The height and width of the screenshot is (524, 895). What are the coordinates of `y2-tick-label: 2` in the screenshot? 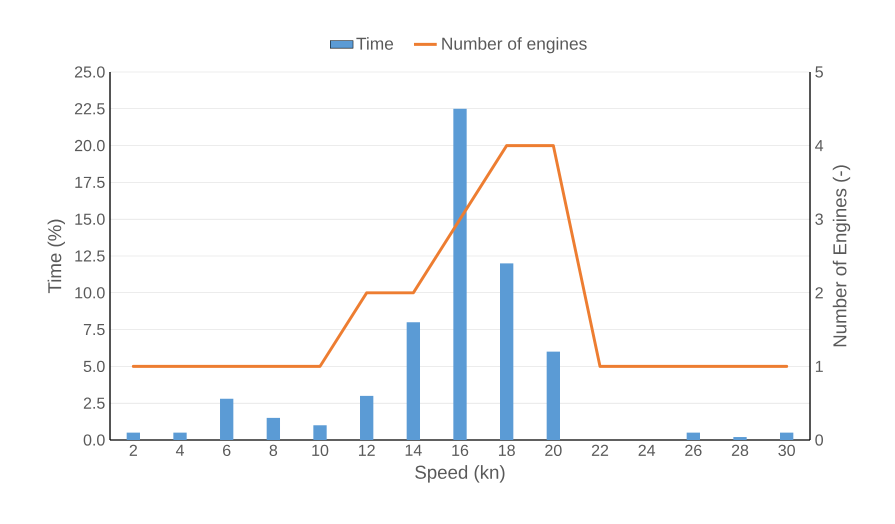 It's located at (819, 292).